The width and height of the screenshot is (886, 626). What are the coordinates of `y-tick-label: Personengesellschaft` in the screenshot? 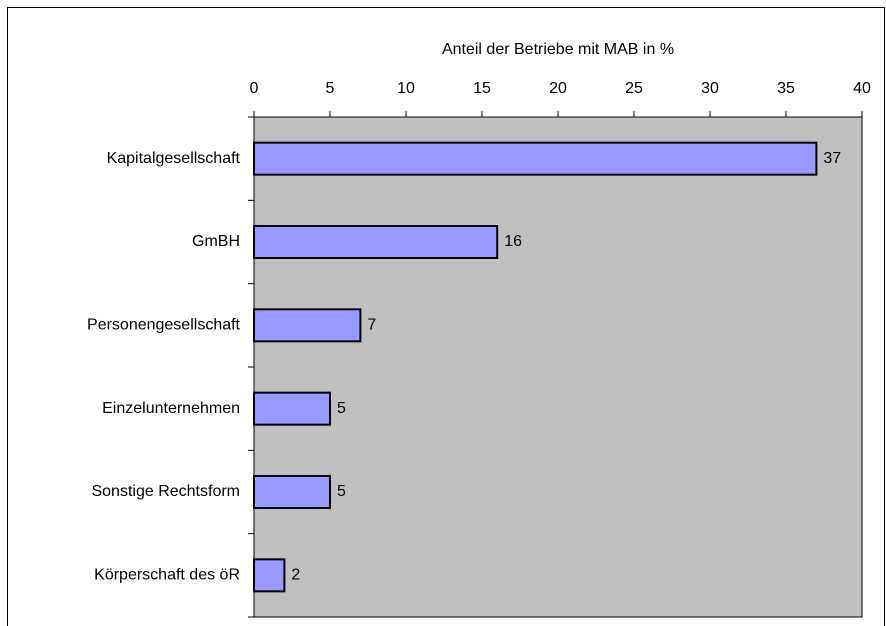 It's located at (164, 325).